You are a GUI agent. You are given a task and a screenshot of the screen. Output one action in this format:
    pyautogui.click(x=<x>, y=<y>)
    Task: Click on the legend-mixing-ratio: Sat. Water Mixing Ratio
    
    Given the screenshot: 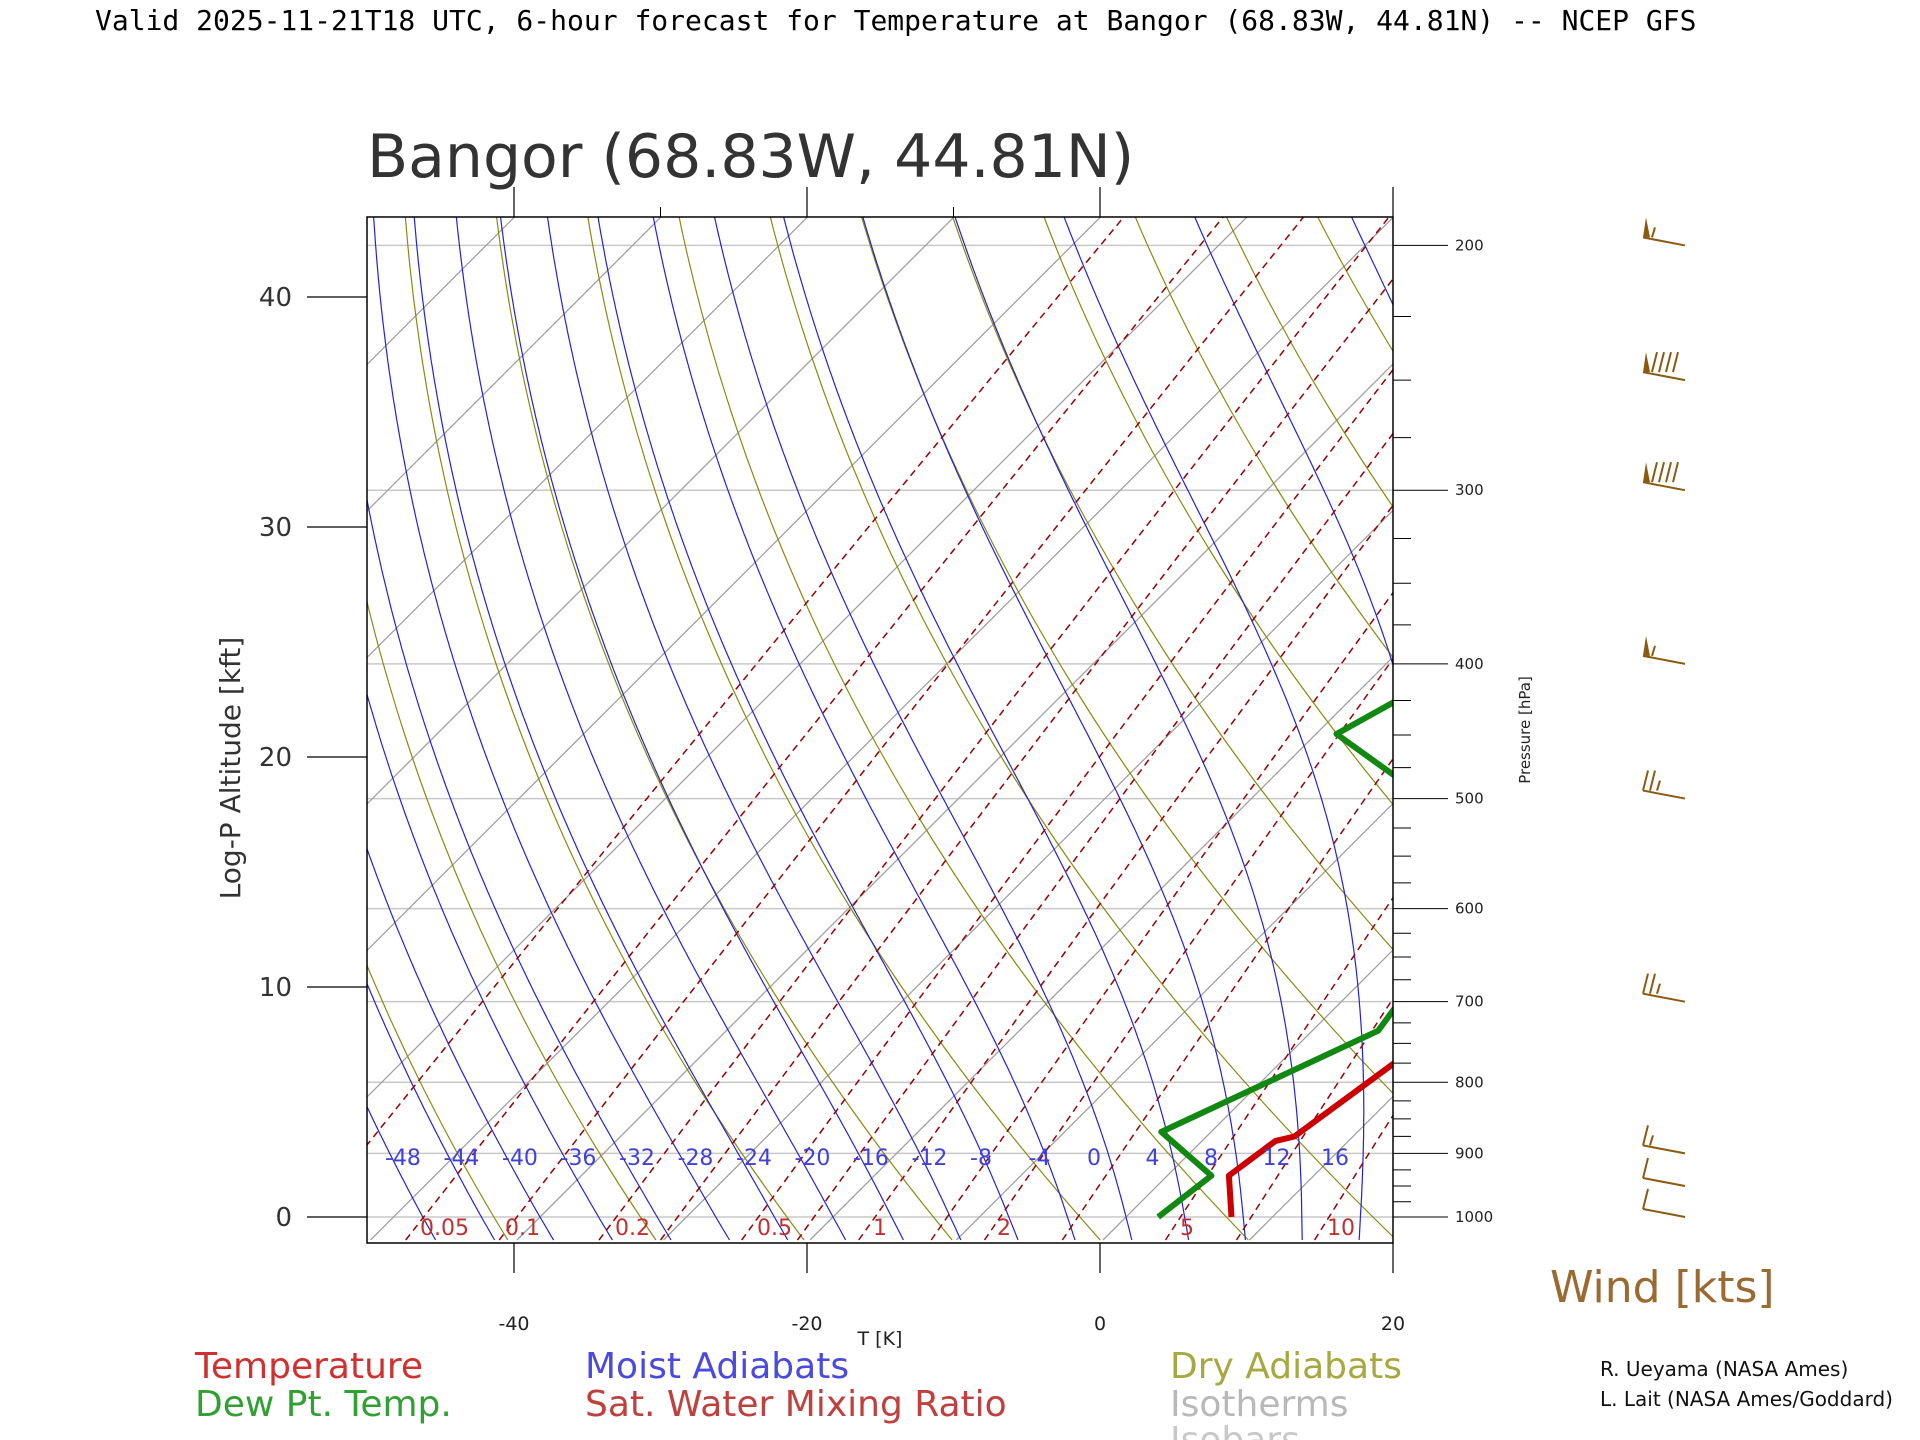 What is the action you would take?
    pyautogui.click(x=796, y=1404)
    